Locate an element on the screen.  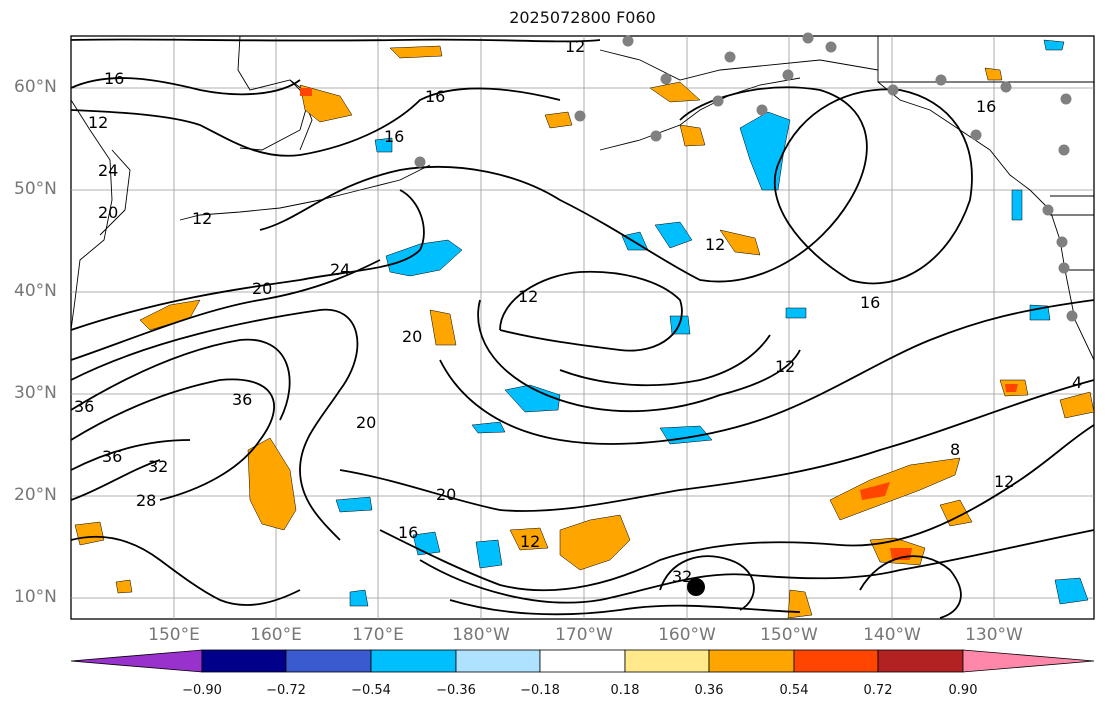
lat-label: 30°N is located at coordinates (35, 393).